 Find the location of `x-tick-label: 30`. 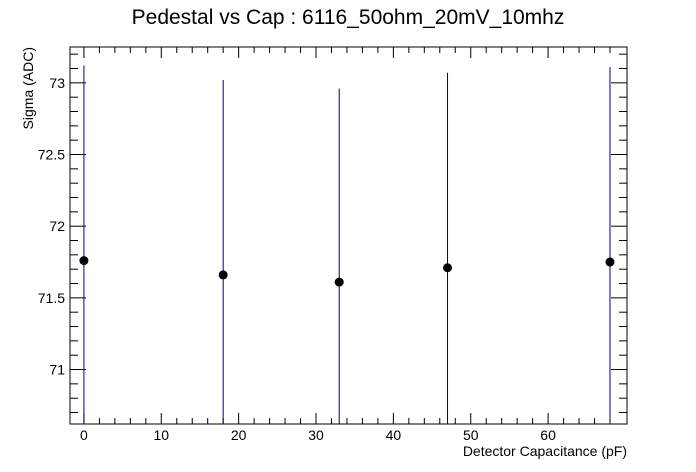

x-tick-label: 30 is located at coordinates (316, 435).